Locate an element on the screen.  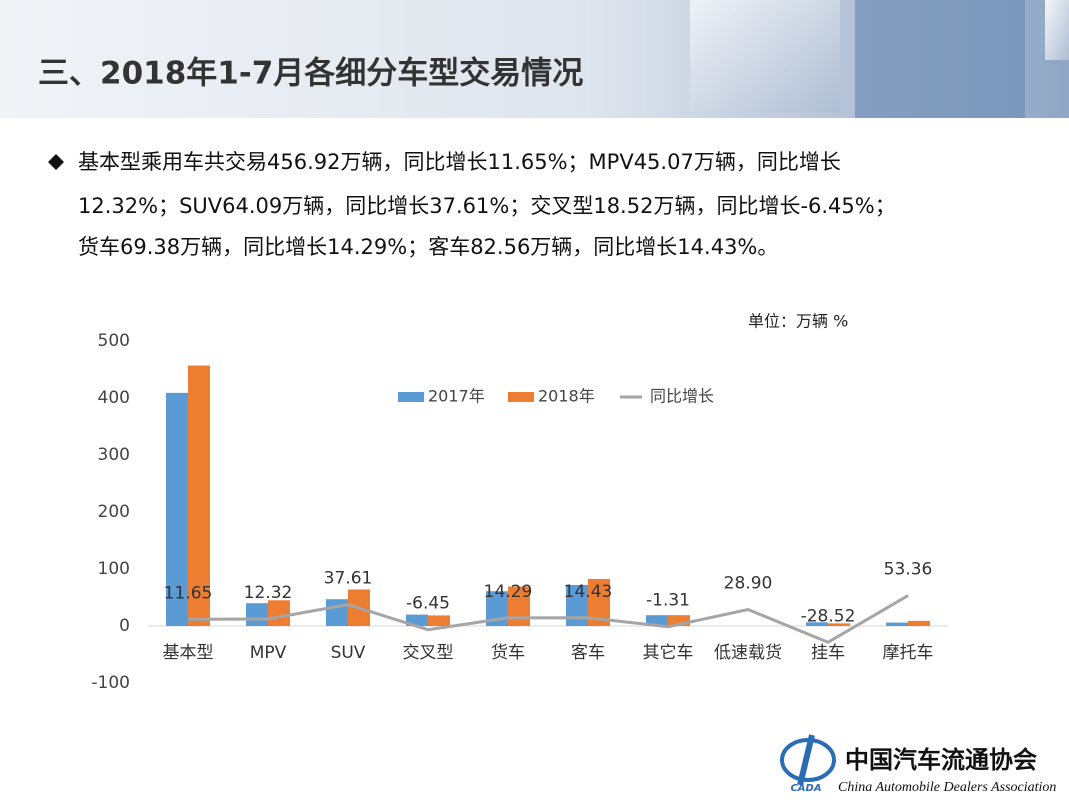
legend-label: 同比增长 is located at coordinates (682, 396).